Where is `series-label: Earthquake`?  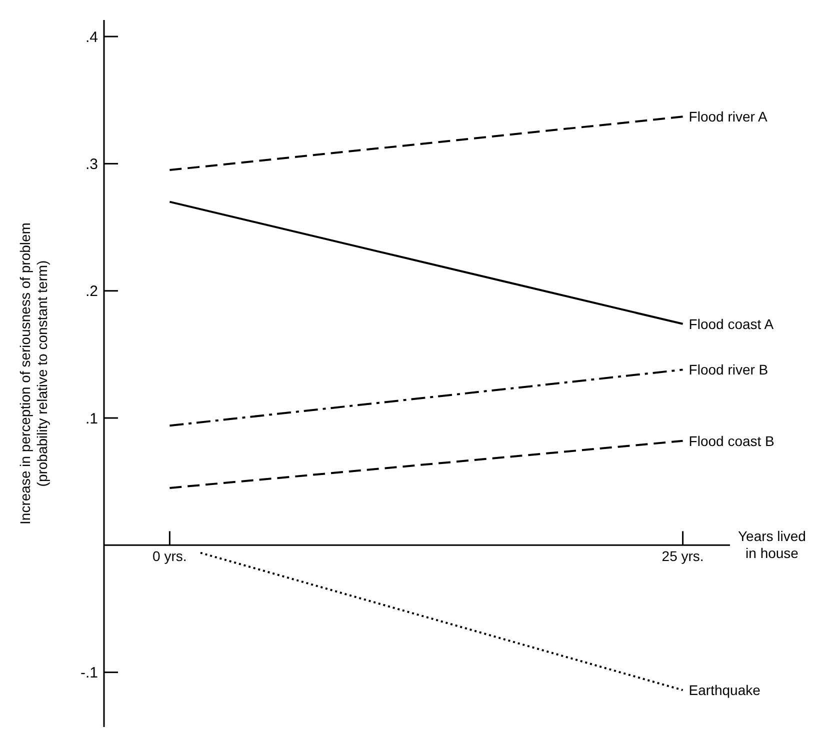 series-label: Earthquake is located at coordinates (724, 690).